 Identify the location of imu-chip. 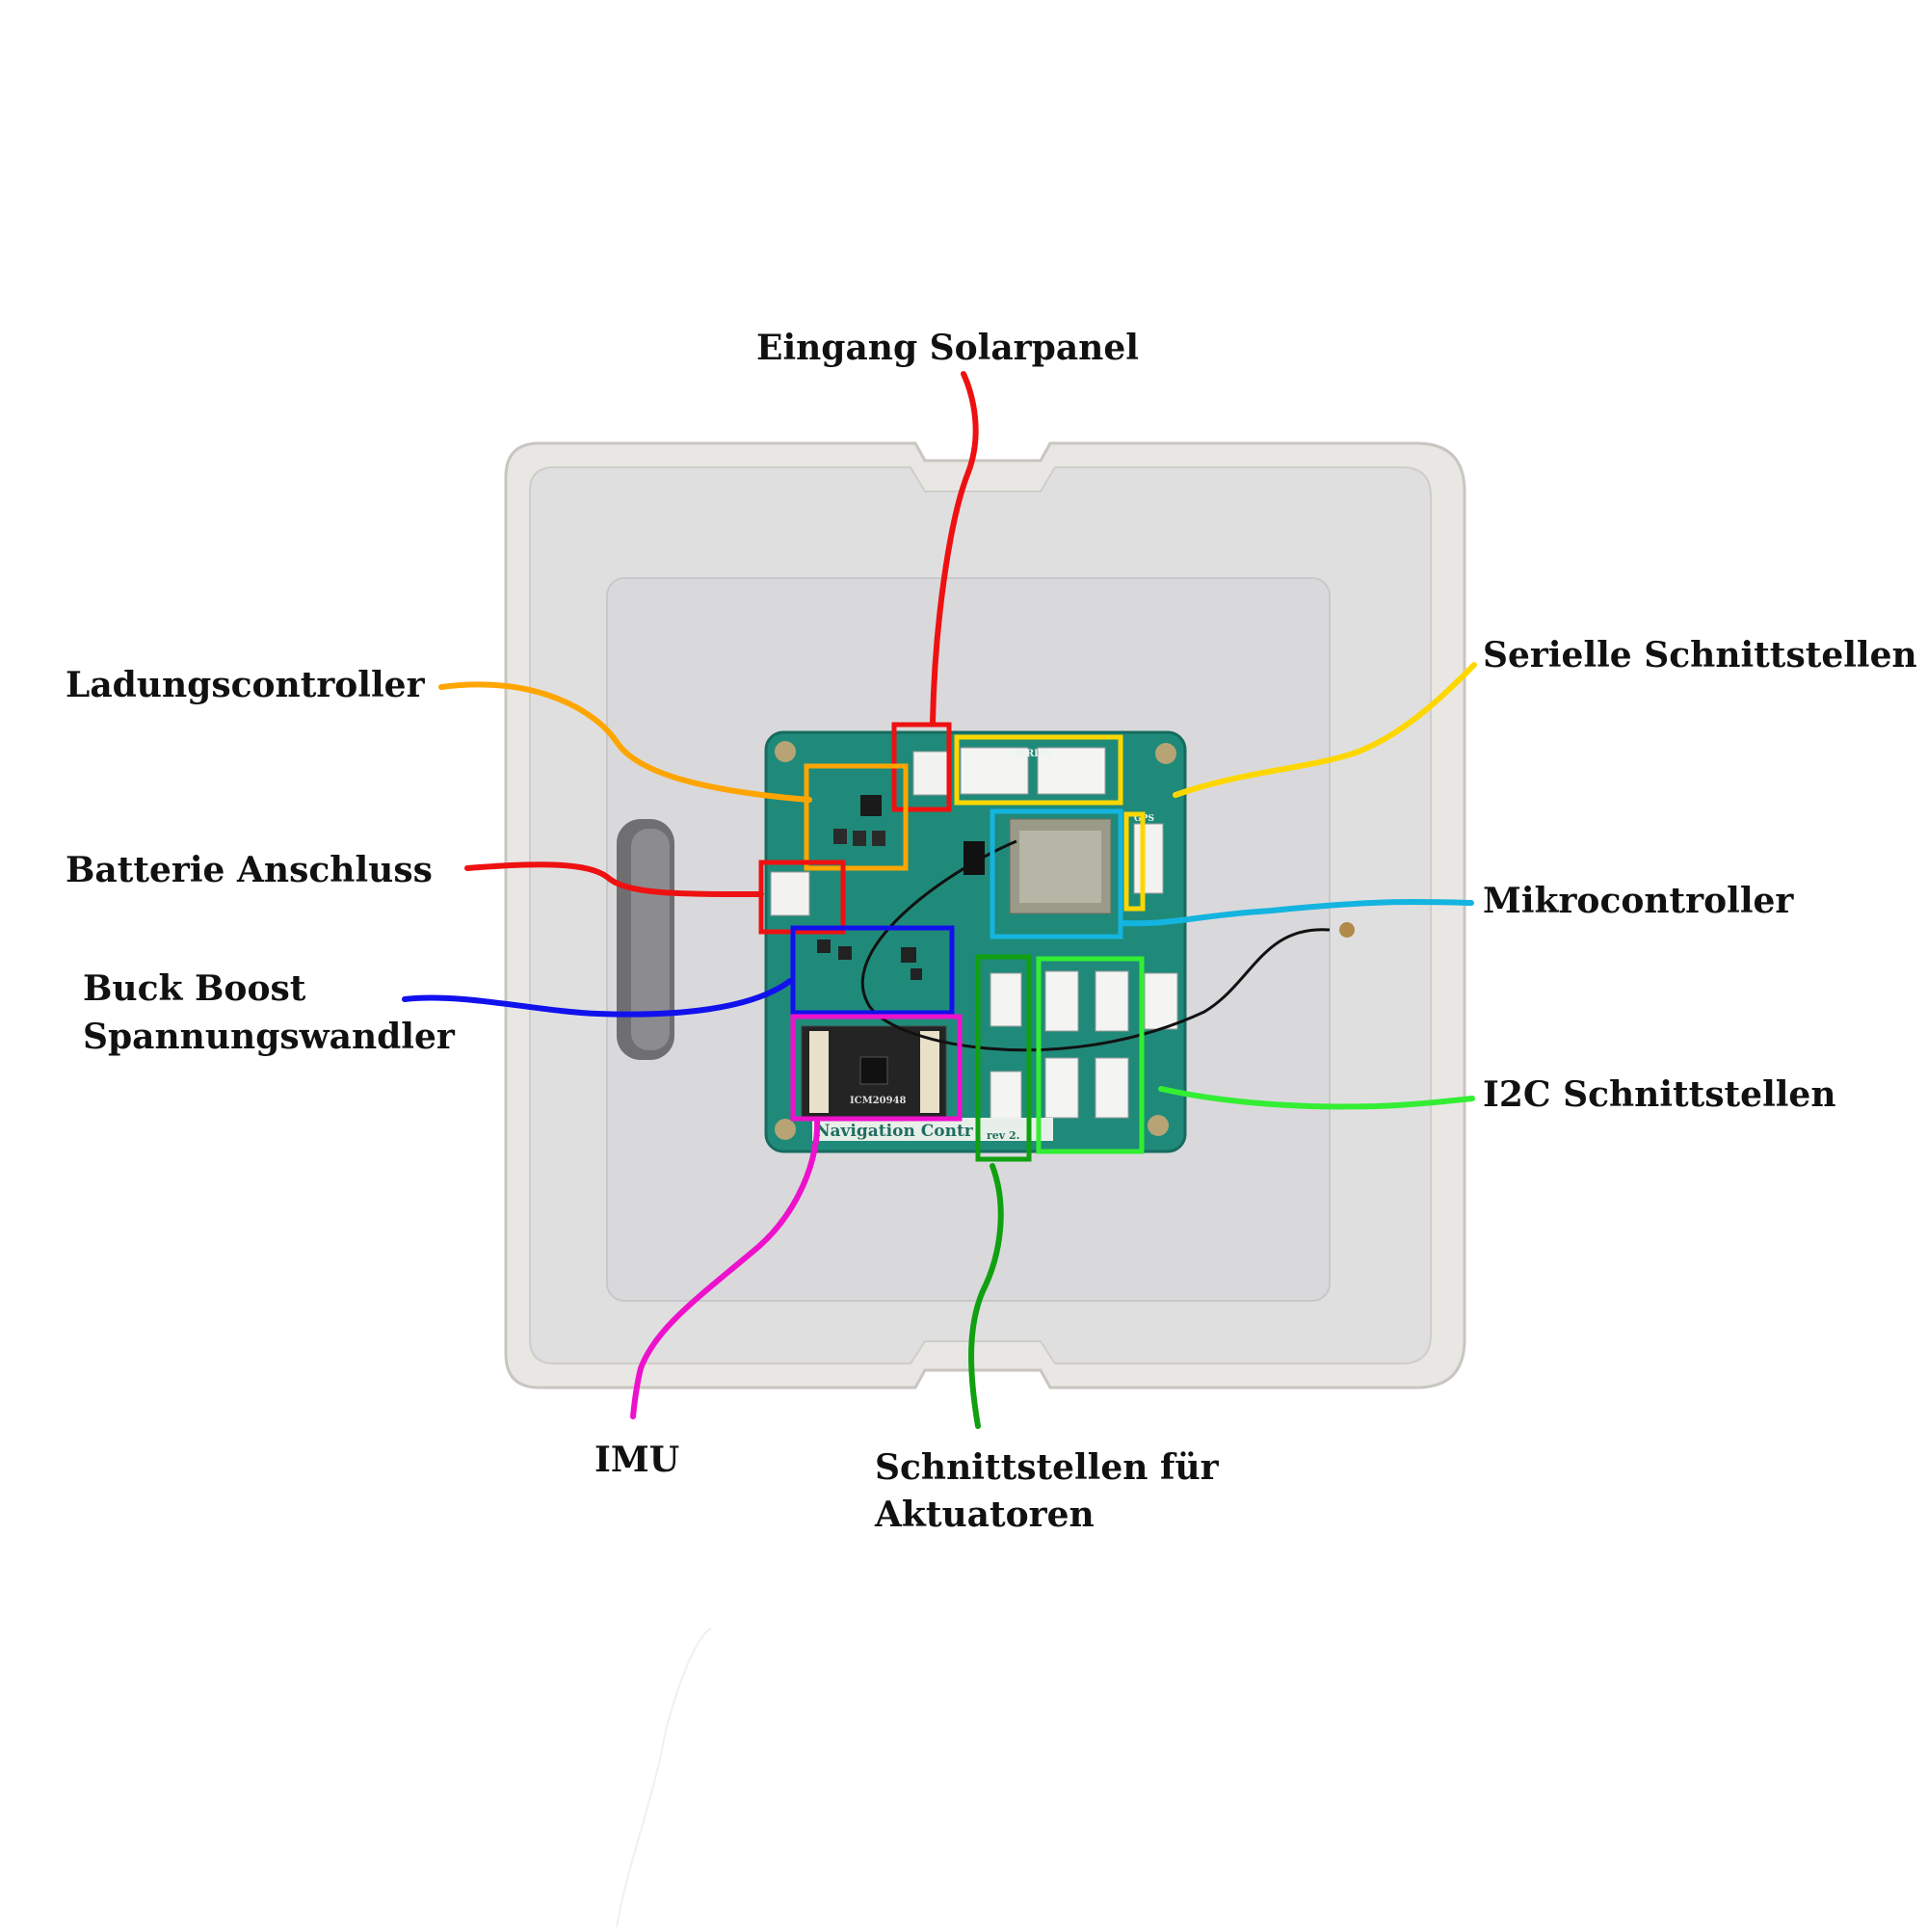
(873, 1070).